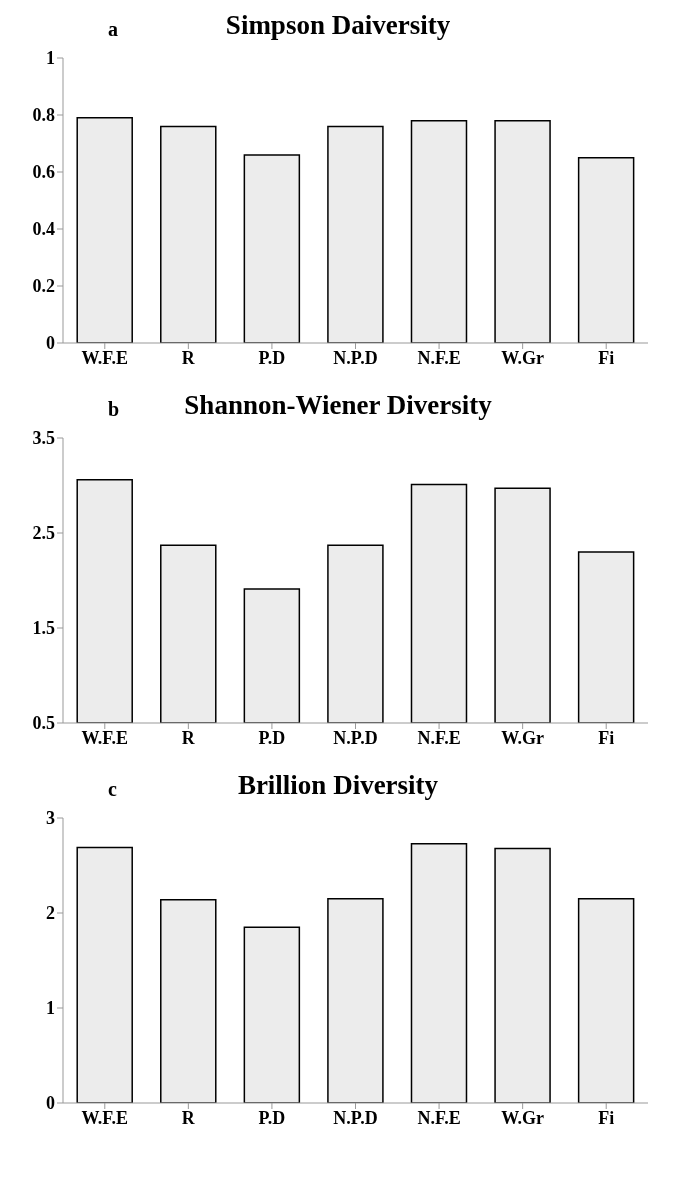 This screenshot has height=1190, width=678. What do you see at coordinates (113, 29) in the screenshot?
I see `text: a` at bounding box center [113, 29].